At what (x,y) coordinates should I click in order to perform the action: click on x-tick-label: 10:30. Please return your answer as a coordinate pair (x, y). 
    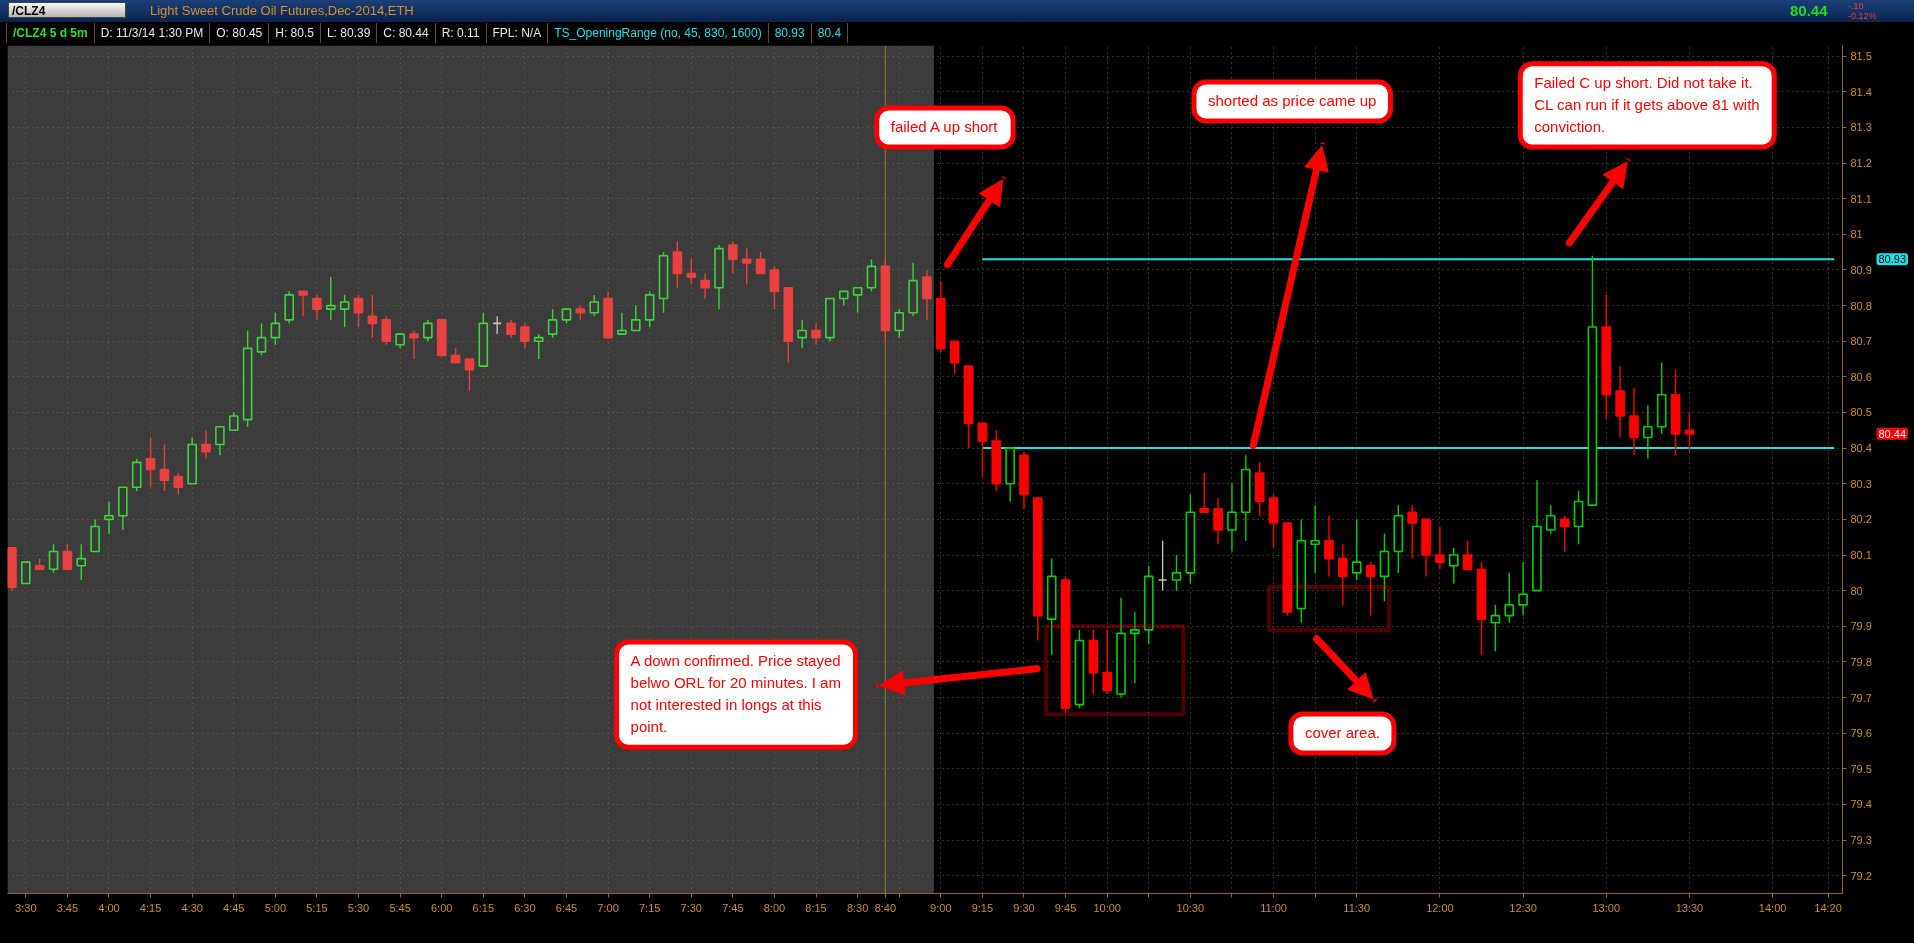
    Looking at the image, I should click on (1190, 907).